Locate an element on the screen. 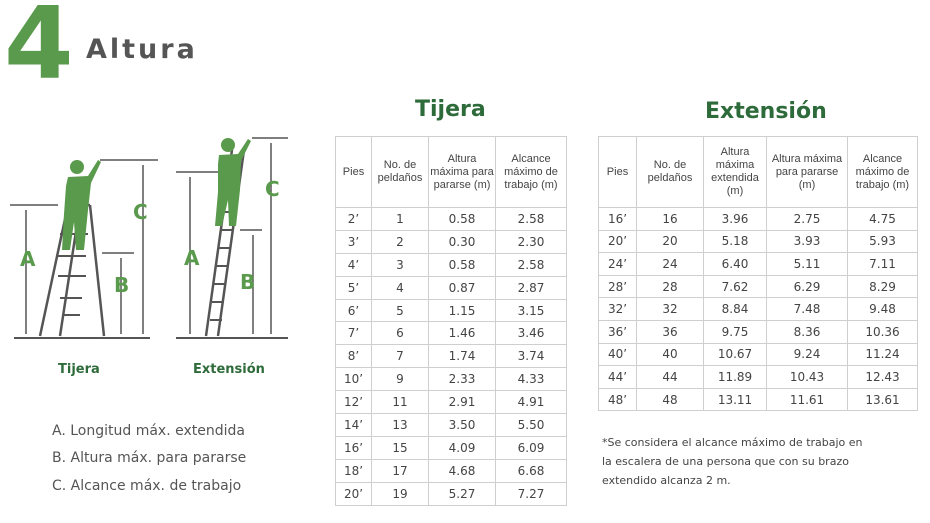  table-cell: 28 is located at coordinates (670, 286).